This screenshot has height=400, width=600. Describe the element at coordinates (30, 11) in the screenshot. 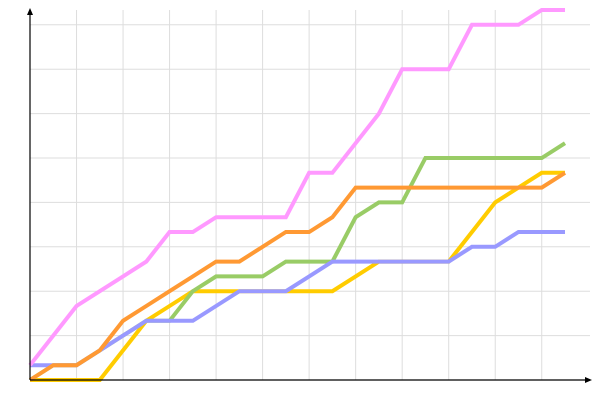

I see `y-axis-arrow-icon` at that location.